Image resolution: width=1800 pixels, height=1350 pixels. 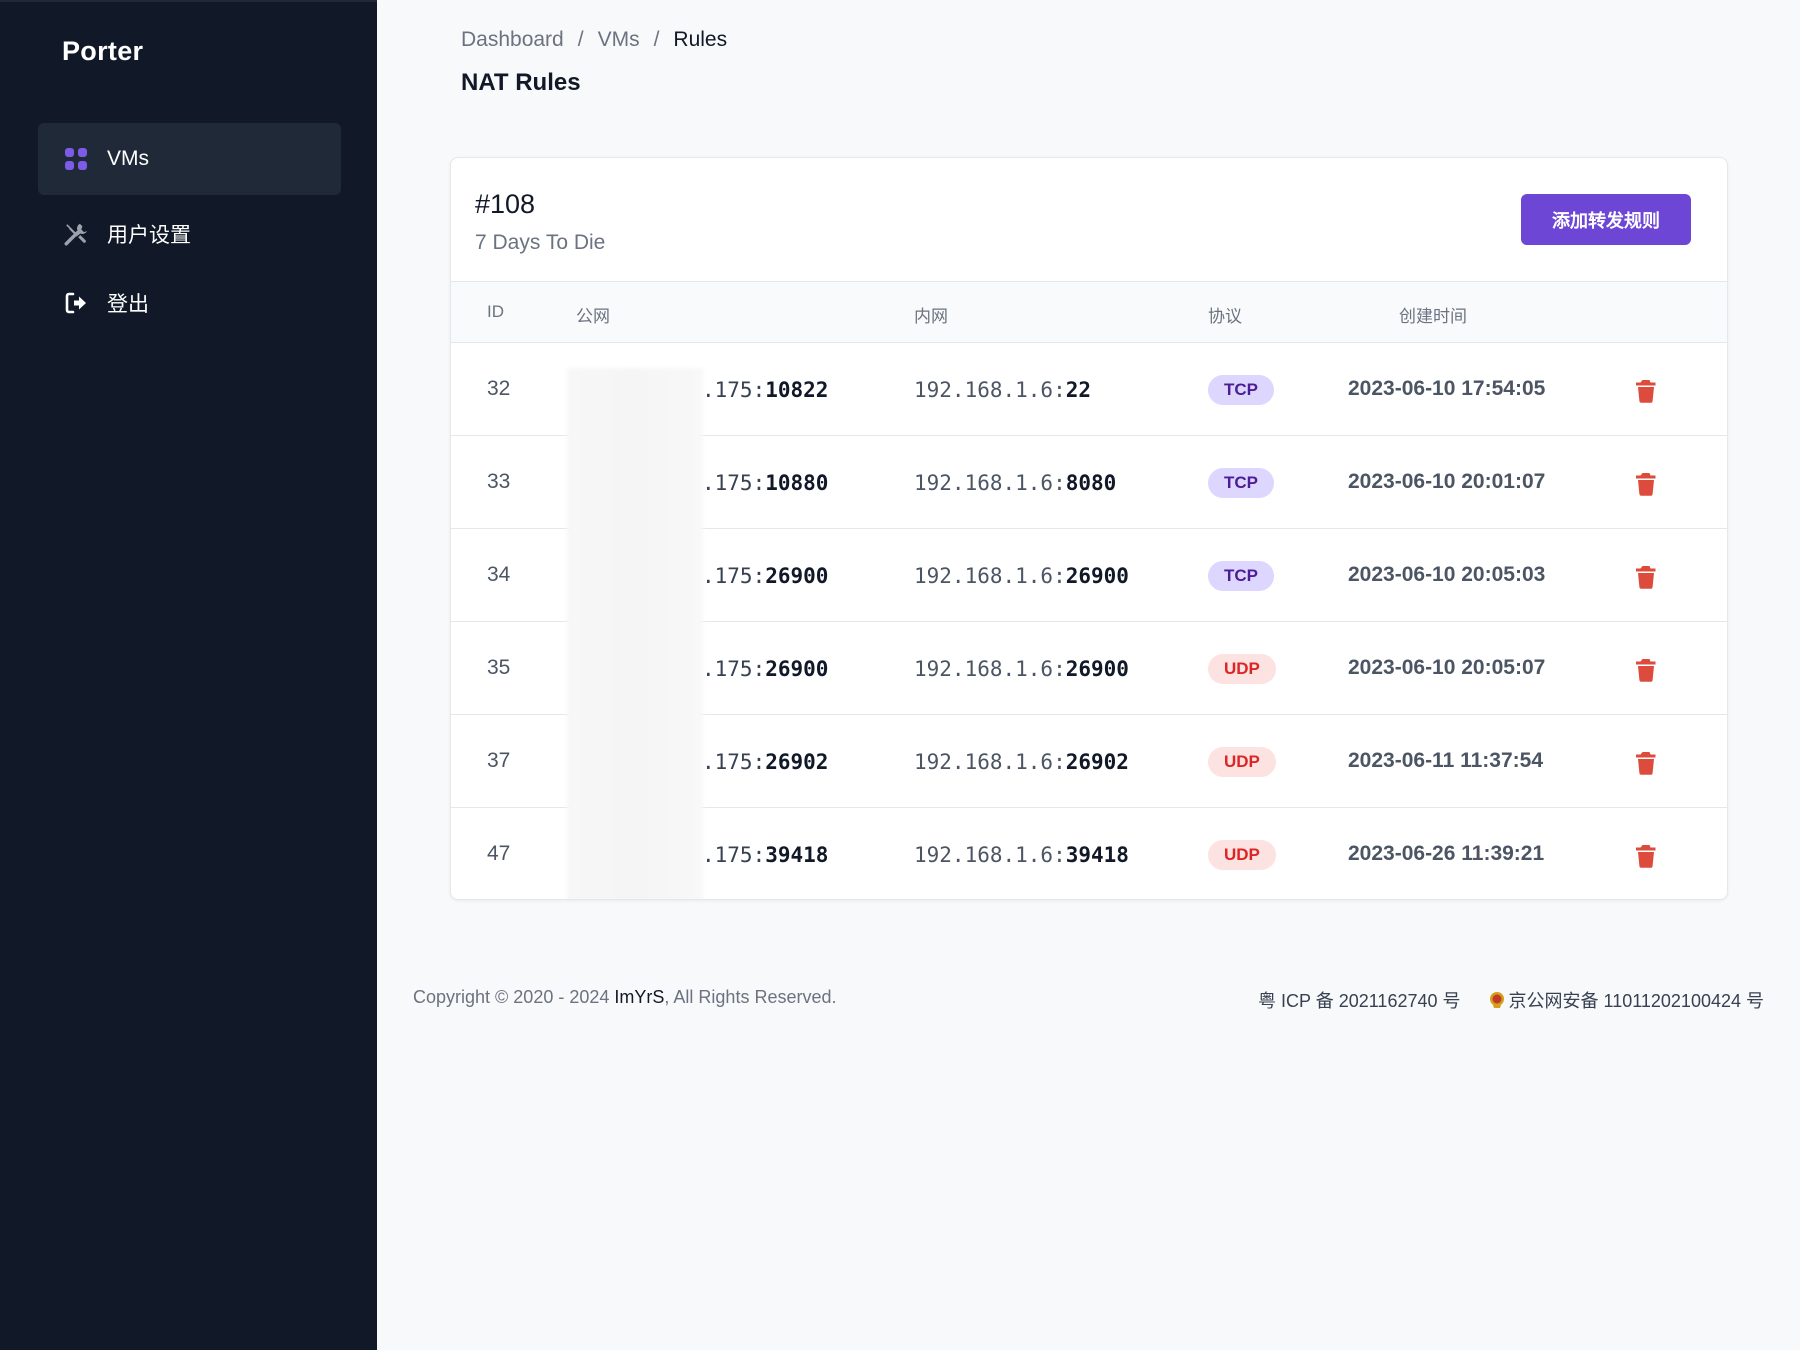 I want to click on public-port: 10880, so click(x=797, y=483).